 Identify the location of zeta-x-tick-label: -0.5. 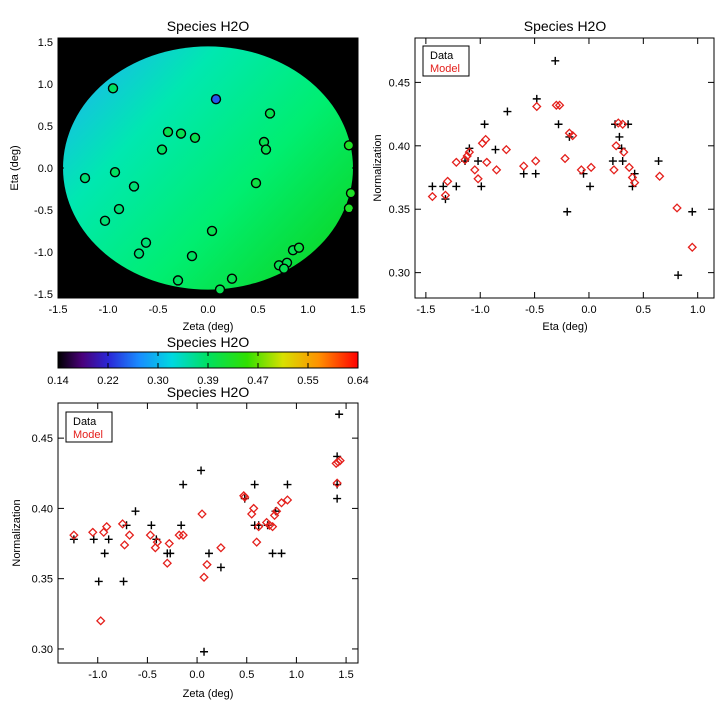
(147, 675).